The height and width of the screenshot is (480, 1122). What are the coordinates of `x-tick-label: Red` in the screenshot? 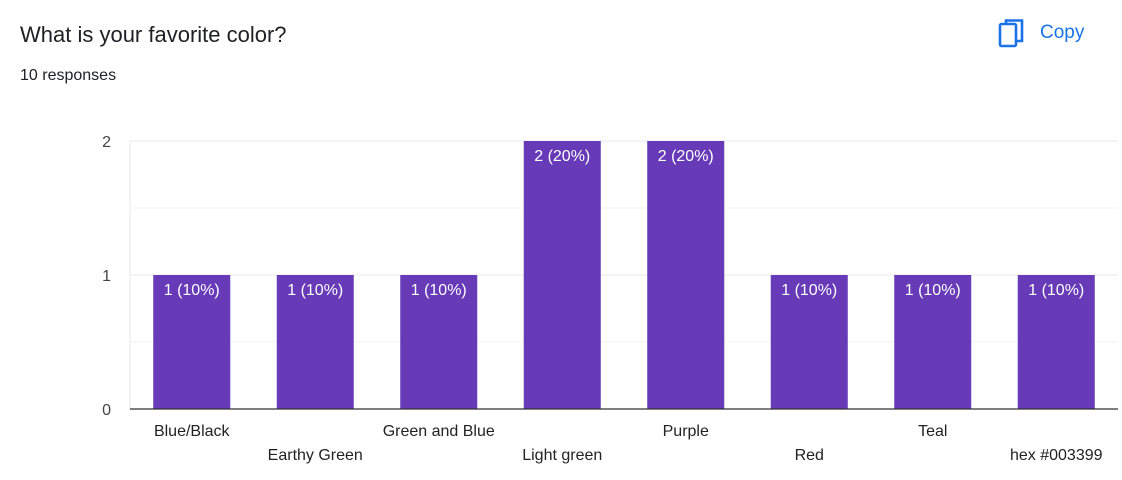 It's located at (809, 455).